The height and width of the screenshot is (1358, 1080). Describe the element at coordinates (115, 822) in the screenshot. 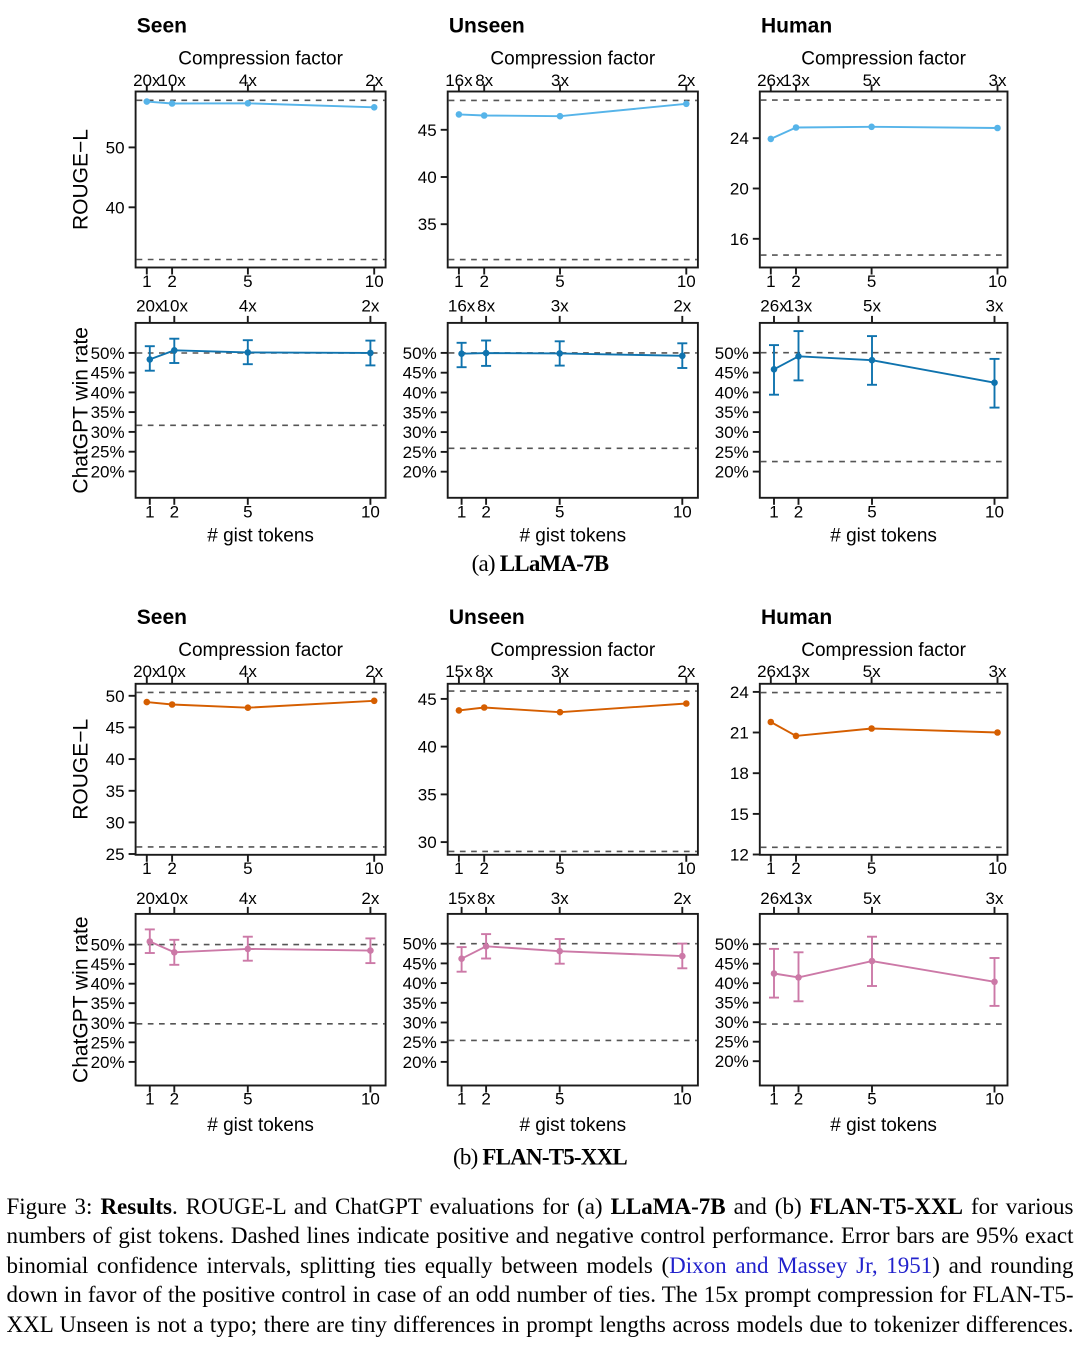

I see `svg-text: 30` at that location.